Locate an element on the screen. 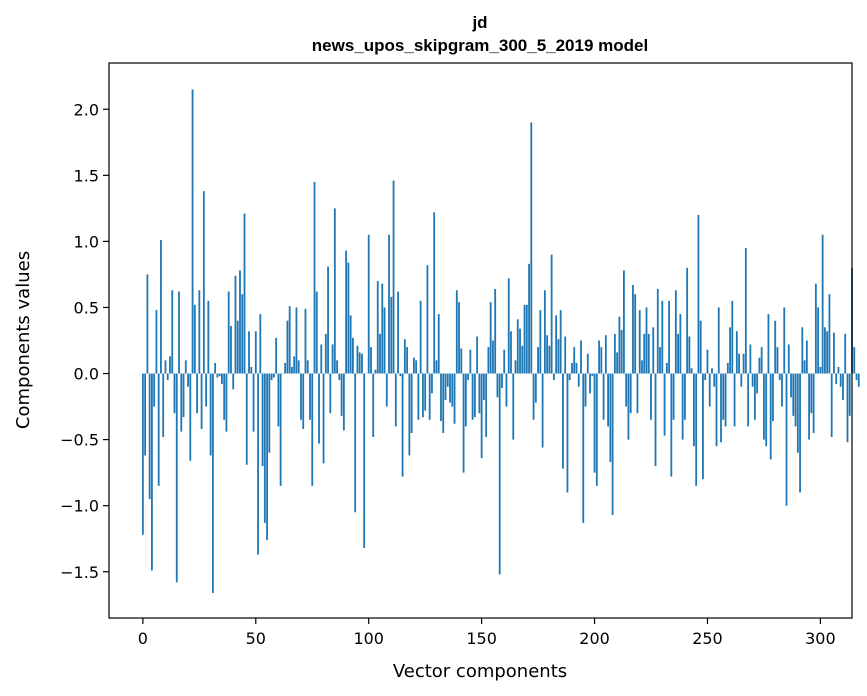 Image resolution: width=867 pixels, height=696 pixels. x-tick-label: 0 is located at coordinates (143, 638).